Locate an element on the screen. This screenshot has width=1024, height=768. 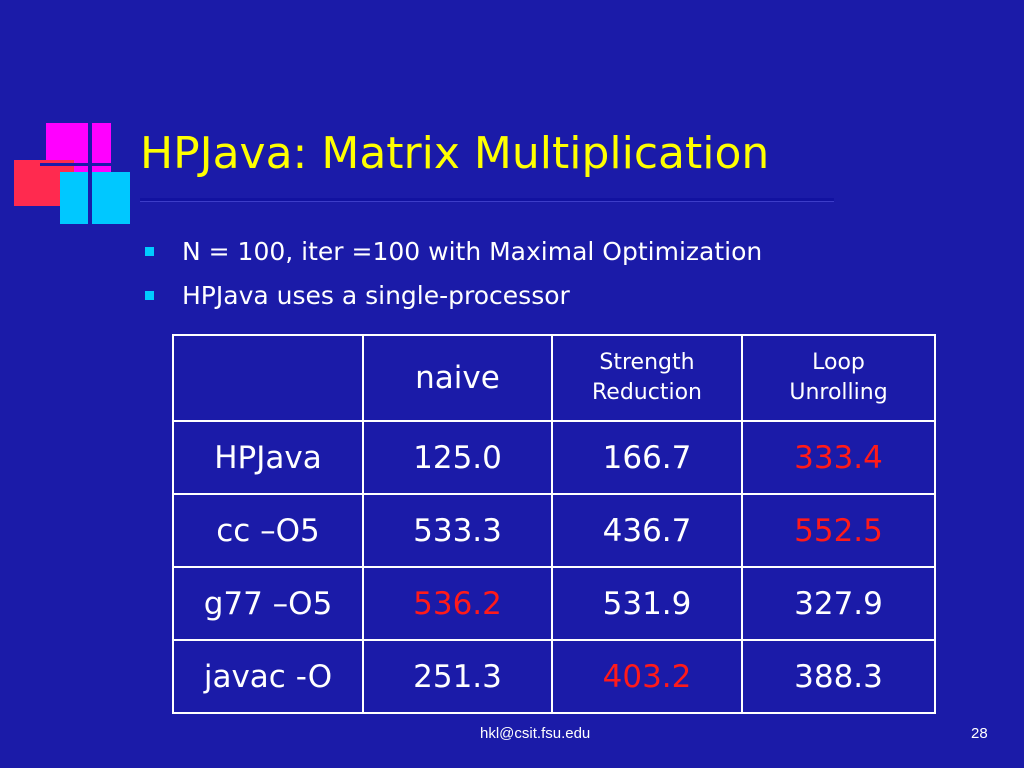
table-cell-highlighted: 403.2 is located at coordinates (647, 676).